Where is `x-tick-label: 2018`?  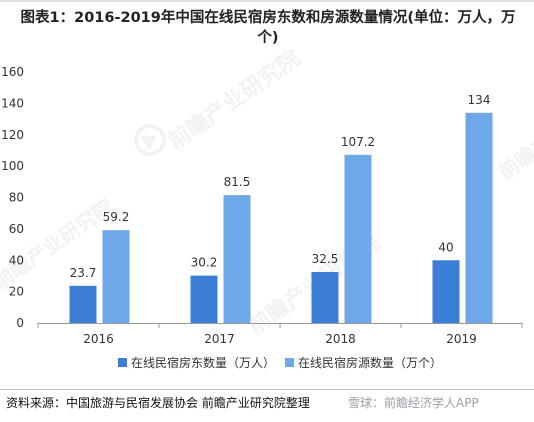 x-tick-label: 2018 is located at coordinates (340, 339).